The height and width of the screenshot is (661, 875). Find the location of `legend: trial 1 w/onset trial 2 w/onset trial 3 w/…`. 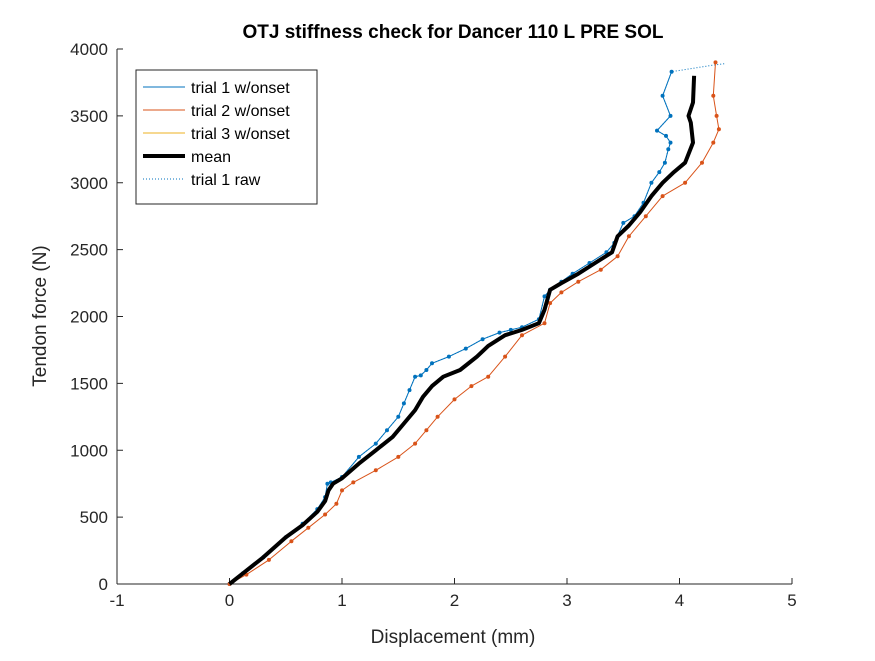

legend: trial 1 w/onset trial 2 w/onset trial 3 w/… is located at coordinates (226, 137).